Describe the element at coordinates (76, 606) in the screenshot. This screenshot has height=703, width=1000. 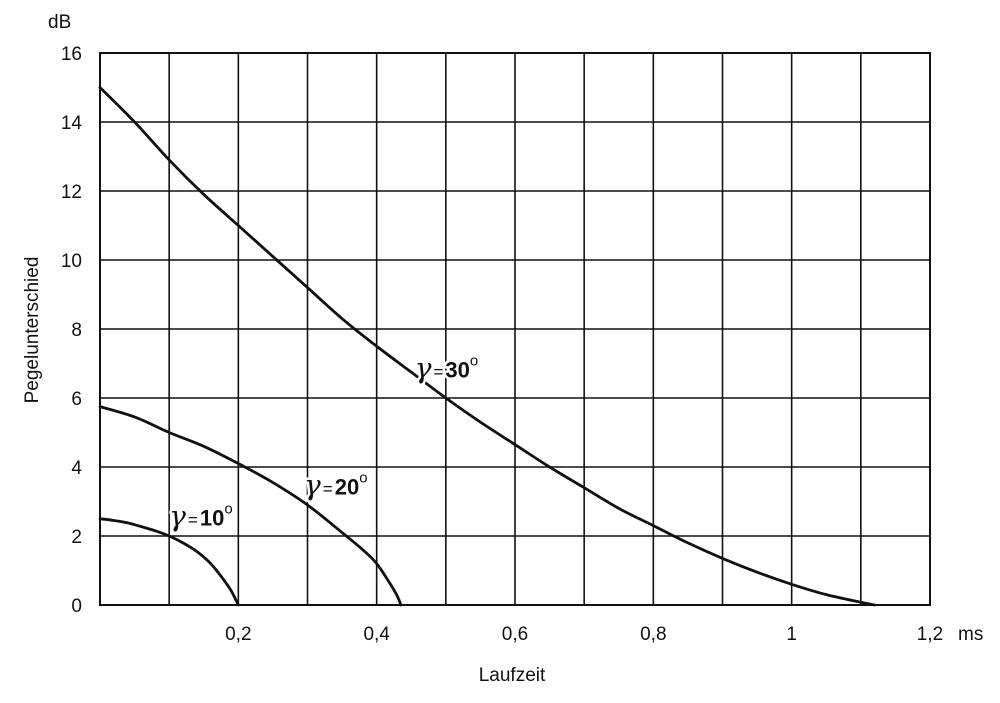
I see `y-tick-label: 0` at that location.